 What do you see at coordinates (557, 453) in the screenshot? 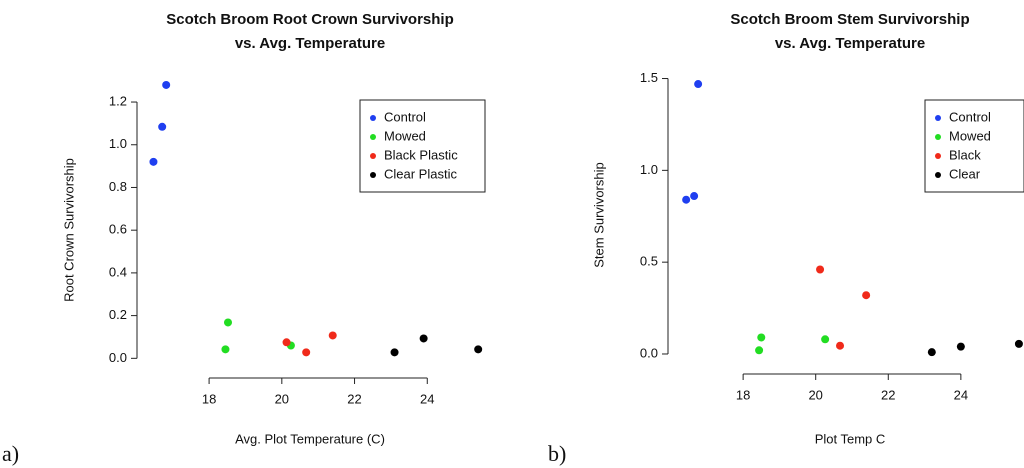
I see `panel-label: b)` at bounding box center [557, 453].